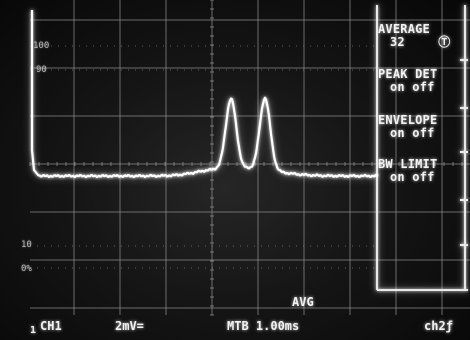 Image resolution: width=470 pixels, height=340 pixels. I want to click on peak-det-state: on off, so click(412, 87).